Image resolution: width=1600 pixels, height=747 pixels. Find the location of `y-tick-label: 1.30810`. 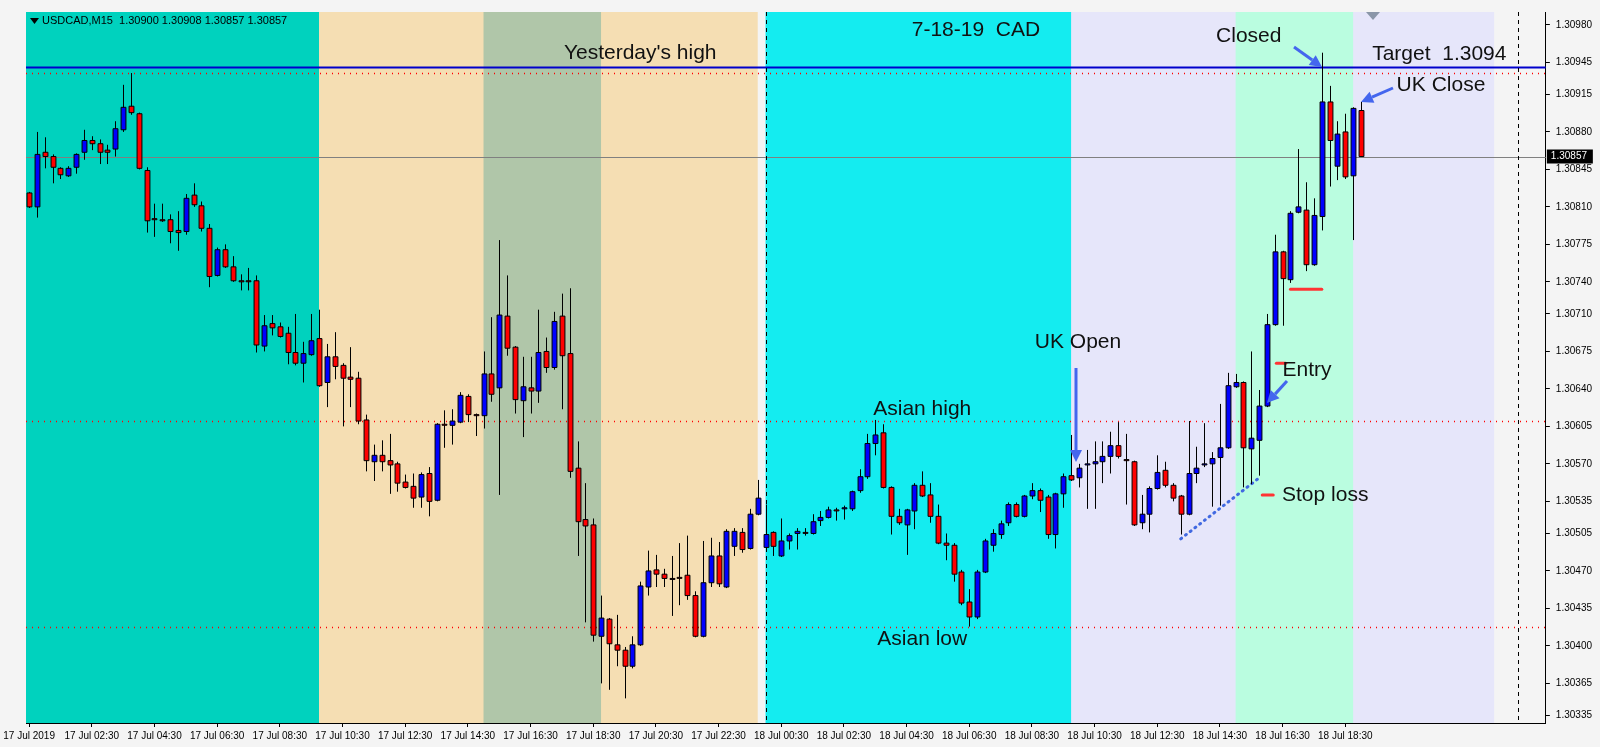

y-tick-label: 1.30810 is located at coordinates (1574, 206).